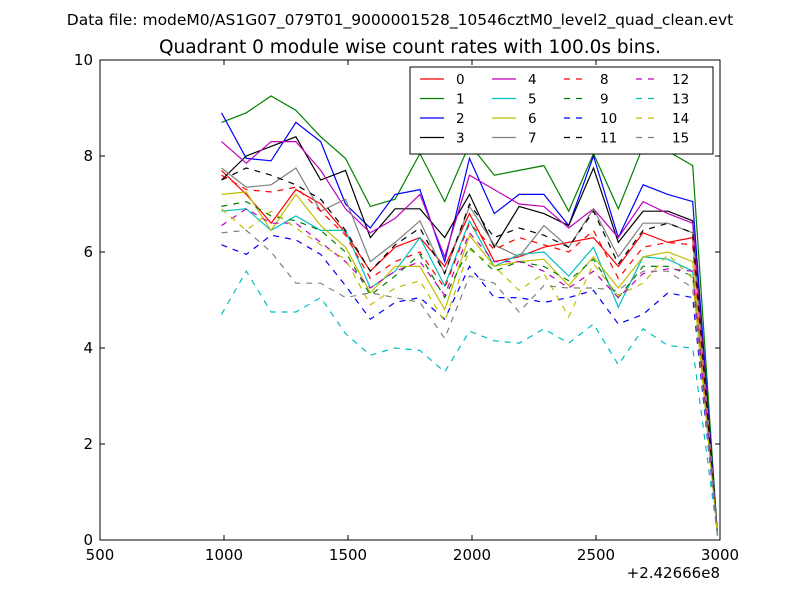 The height and width of the screenshot is (600, 800). What do you see at coordinates (596, 555) in the screenshot?
I see `x-tick-label: 2500` at bounding box center [596, 555].